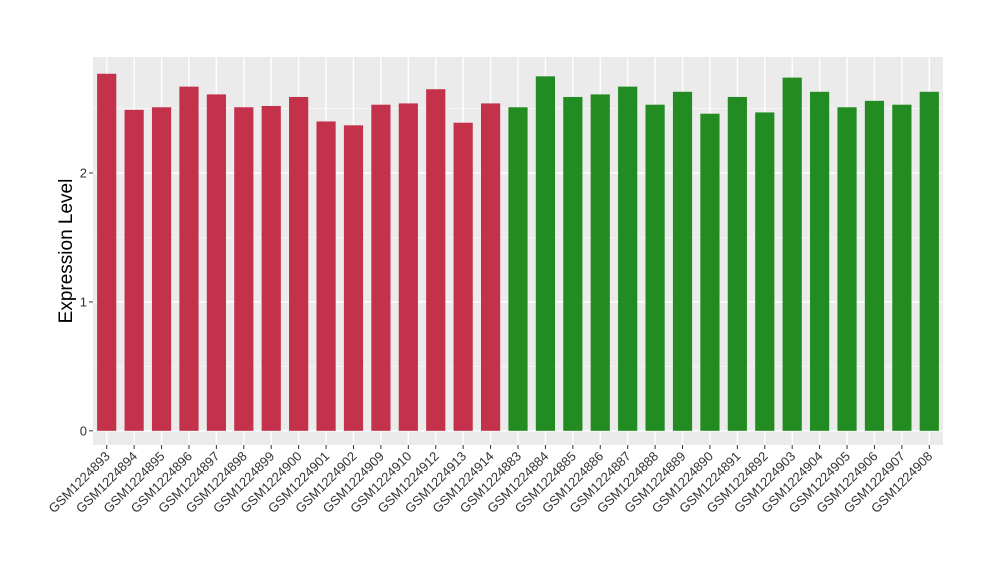  I want to click on y-axis: 0 1 2, so click(86, 302).